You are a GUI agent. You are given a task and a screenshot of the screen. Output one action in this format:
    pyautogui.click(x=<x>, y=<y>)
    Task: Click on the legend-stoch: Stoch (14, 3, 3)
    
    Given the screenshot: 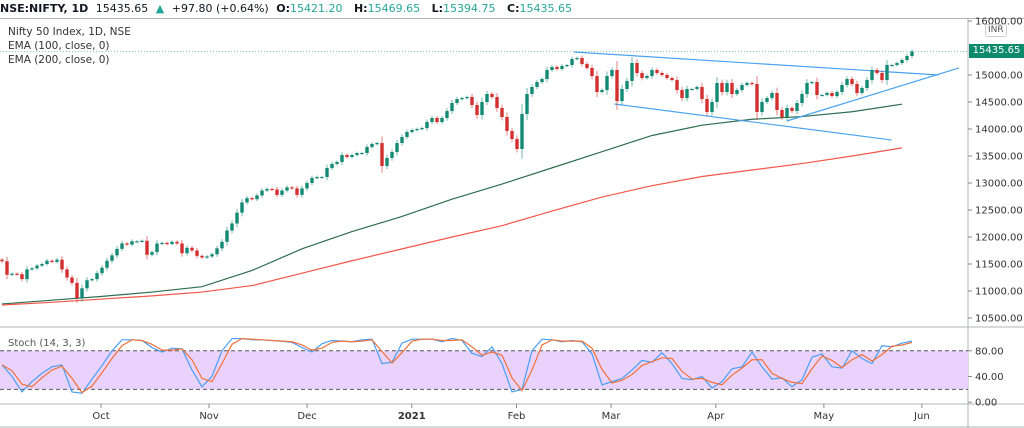 What is the action you would take?
    pyautogui.click(x=47, y=343)
    